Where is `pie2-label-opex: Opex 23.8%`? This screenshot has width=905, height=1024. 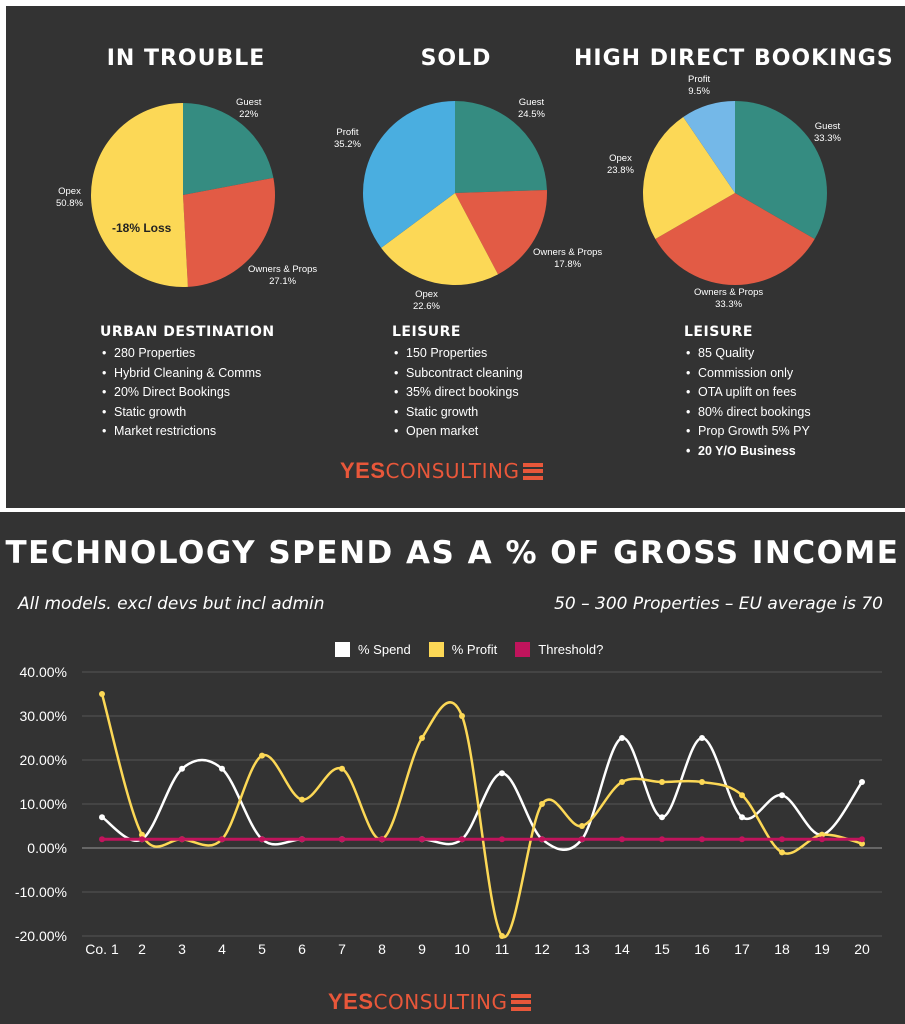 pie2-label-opex: Opex 23.8% is located at coordinates (620, 164).